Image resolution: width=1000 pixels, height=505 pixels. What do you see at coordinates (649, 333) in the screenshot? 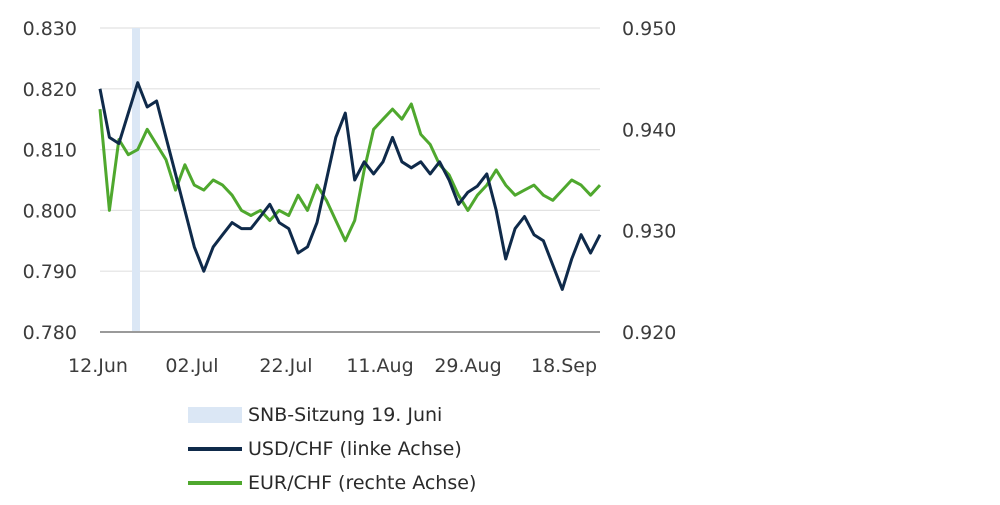
I see `y-tick-label: 0.920` at bounding box center [649, 333].